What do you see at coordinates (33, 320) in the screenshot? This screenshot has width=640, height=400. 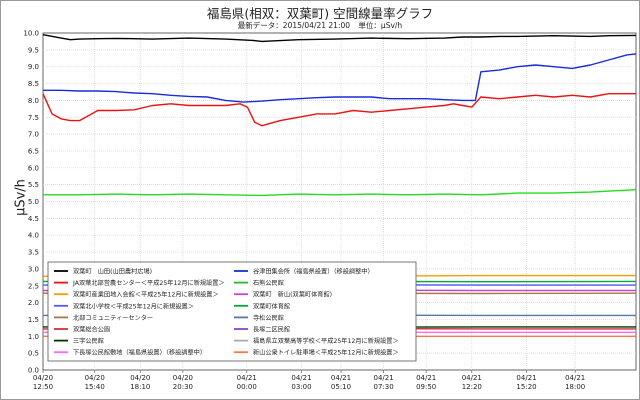 I see `y-tick-label: 1.5` at bounding box center [33, 320].